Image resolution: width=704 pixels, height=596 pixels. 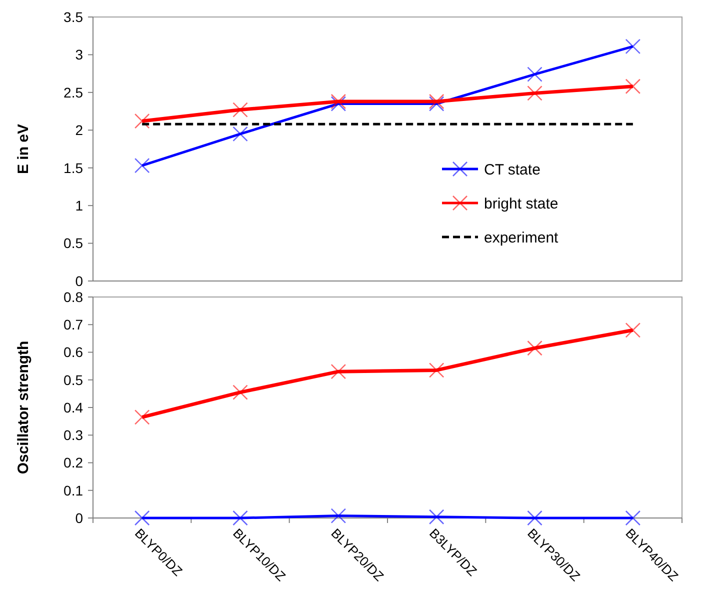 I want to click on y-tick-label: 0.1, so click(x=74, y=490).